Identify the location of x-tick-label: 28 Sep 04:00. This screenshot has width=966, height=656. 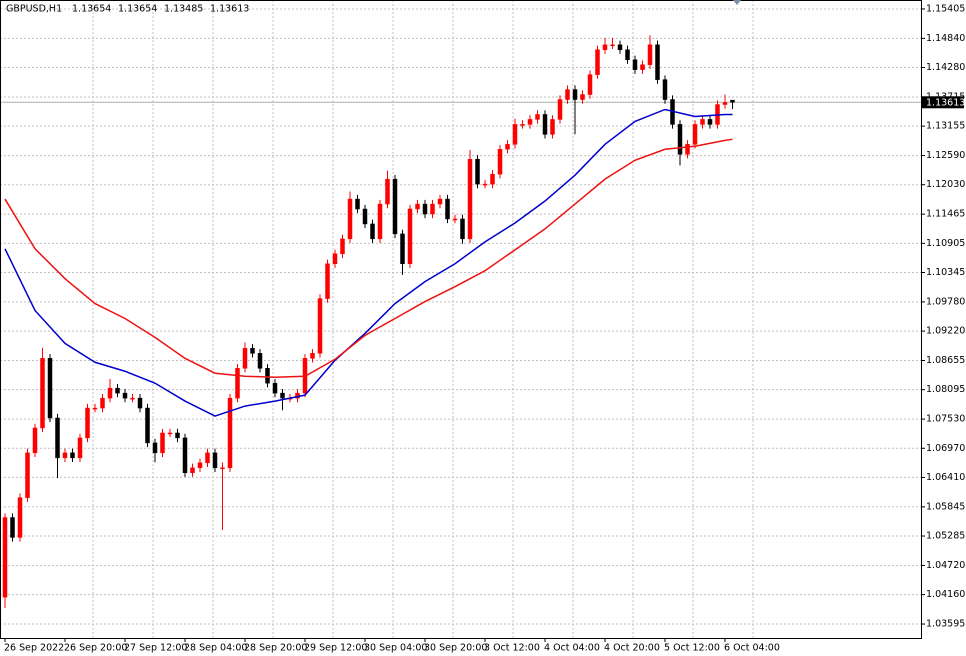
(215, 648).